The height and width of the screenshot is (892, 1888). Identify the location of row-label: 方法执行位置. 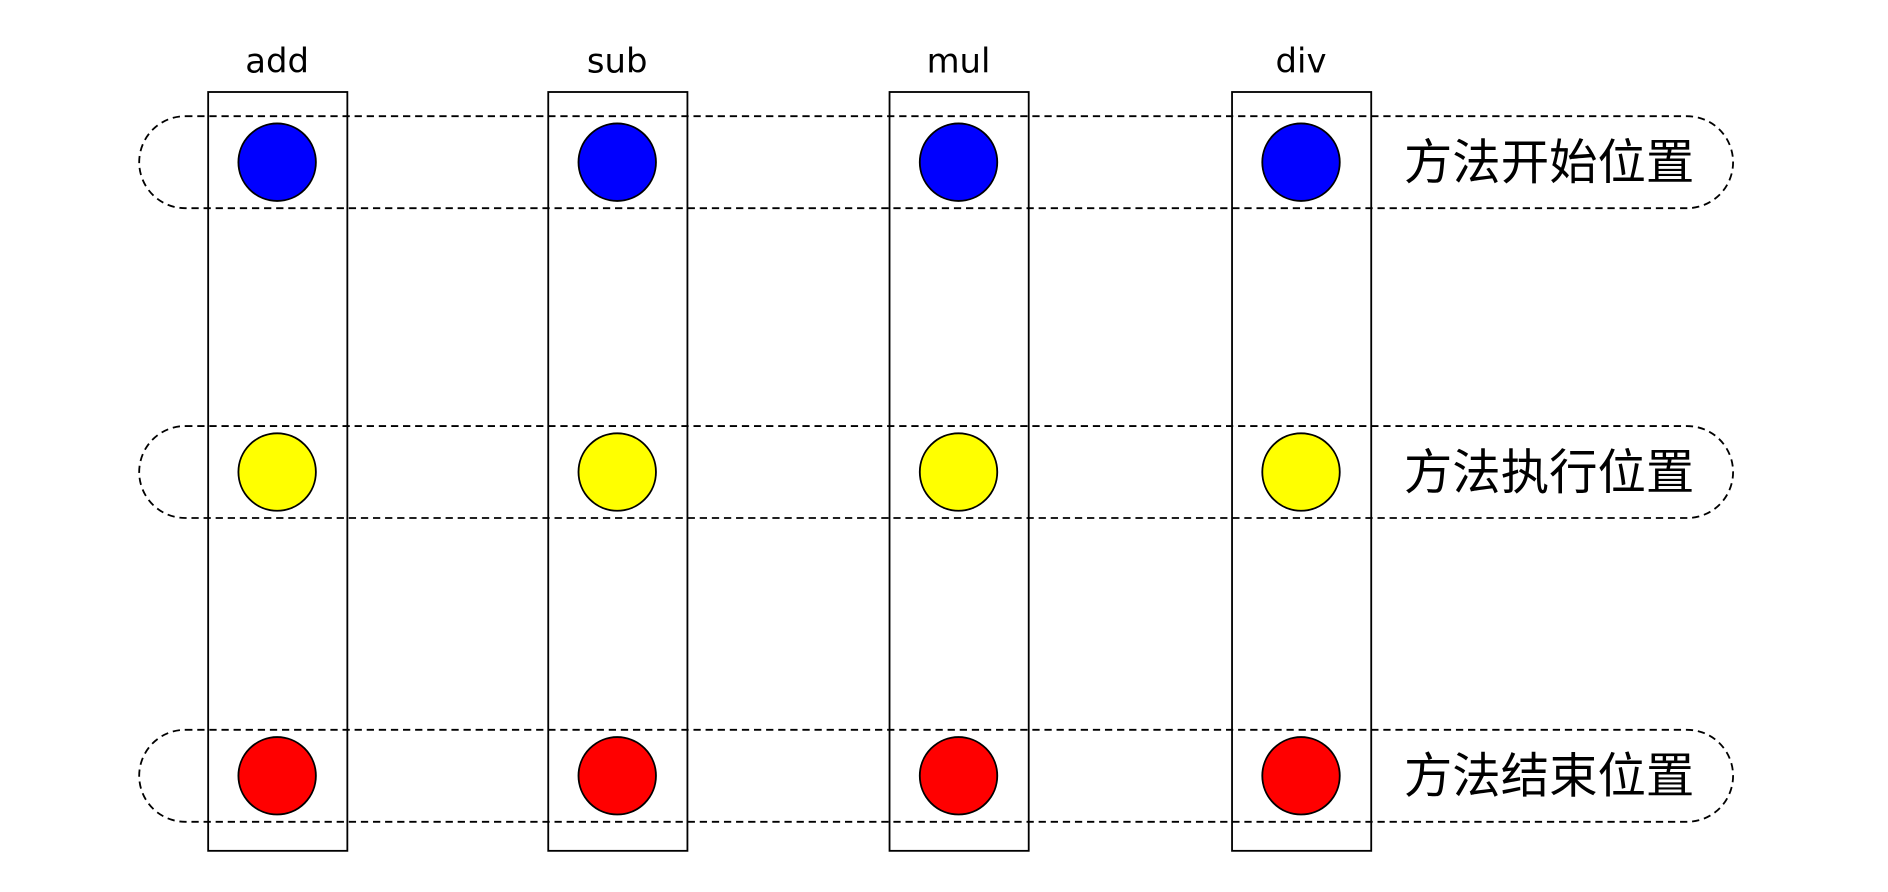
(1549, 473).